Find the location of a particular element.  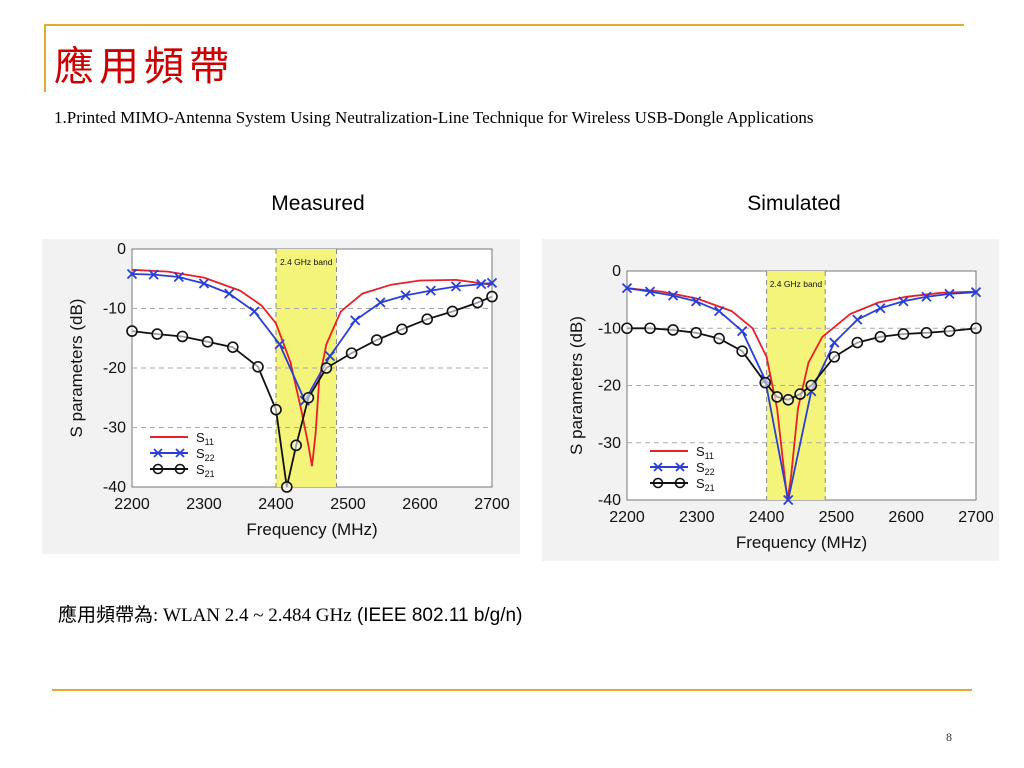

y-tick-label: -30 is located at coordinates (114, 428).